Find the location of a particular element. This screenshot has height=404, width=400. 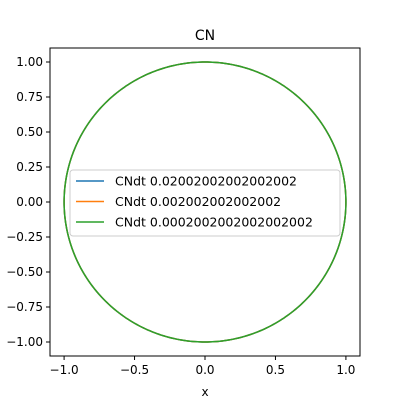

chart-title: CN is located at coordinates (205, 36).